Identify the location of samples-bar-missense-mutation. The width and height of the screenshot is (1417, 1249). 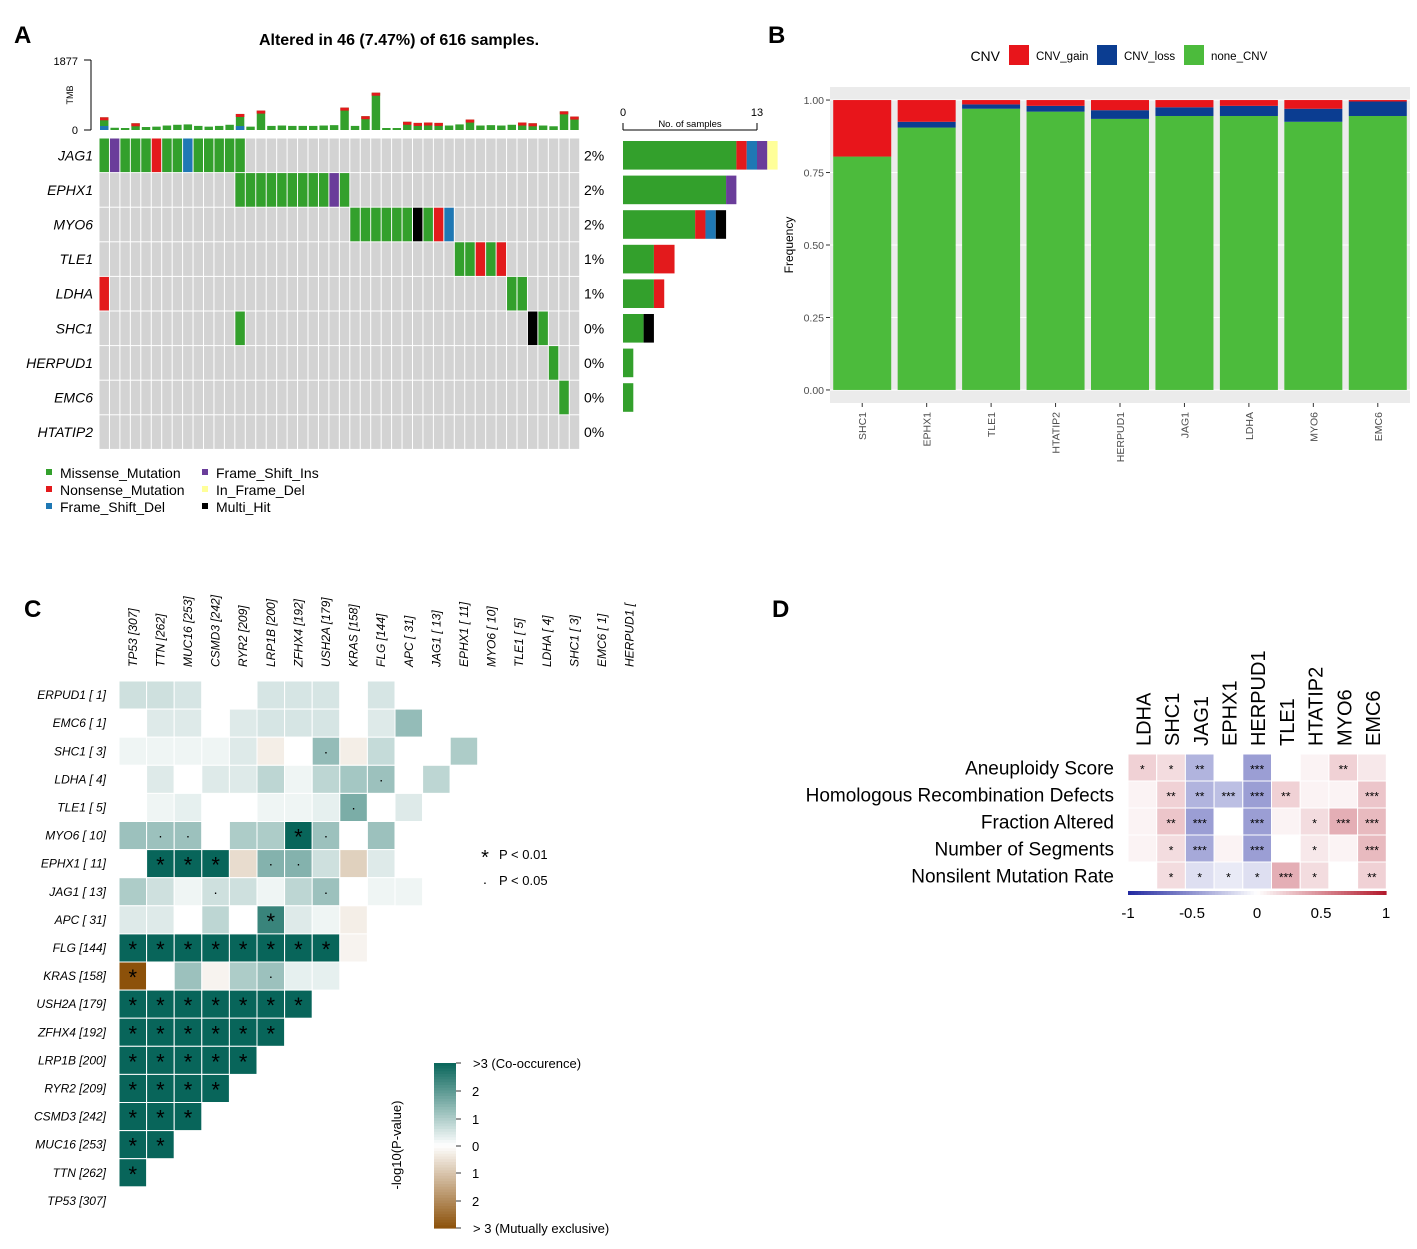
(680, 155).